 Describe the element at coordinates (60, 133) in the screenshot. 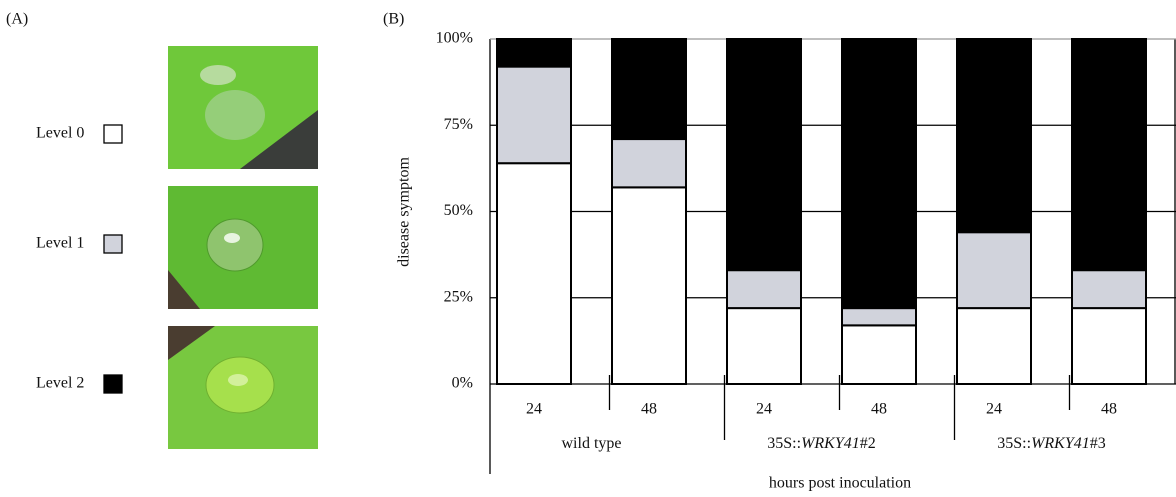

I see `legend-label: Level 0` at that location.